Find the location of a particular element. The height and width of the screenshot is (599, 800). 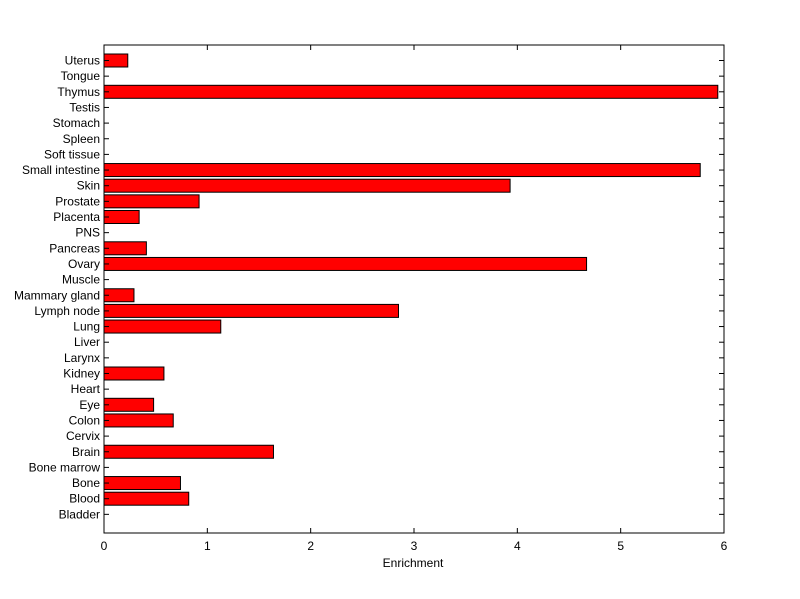

x-tick-label: 0 is located at coordinates (104, 546).